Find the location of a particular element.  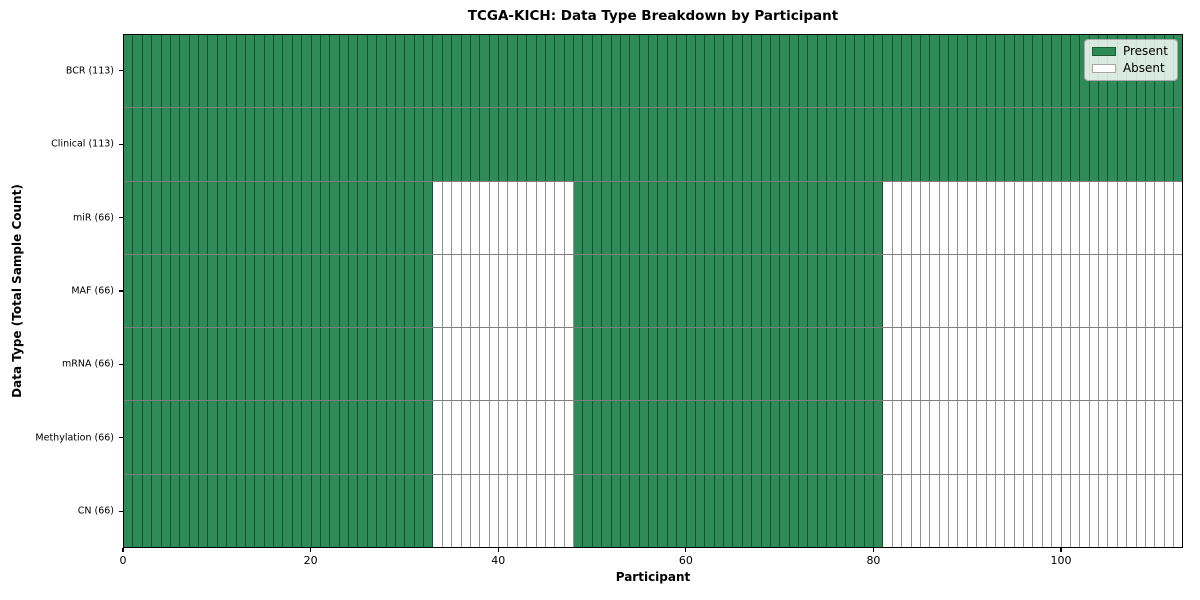

heatmap-row is located at coordinates (653, 510).